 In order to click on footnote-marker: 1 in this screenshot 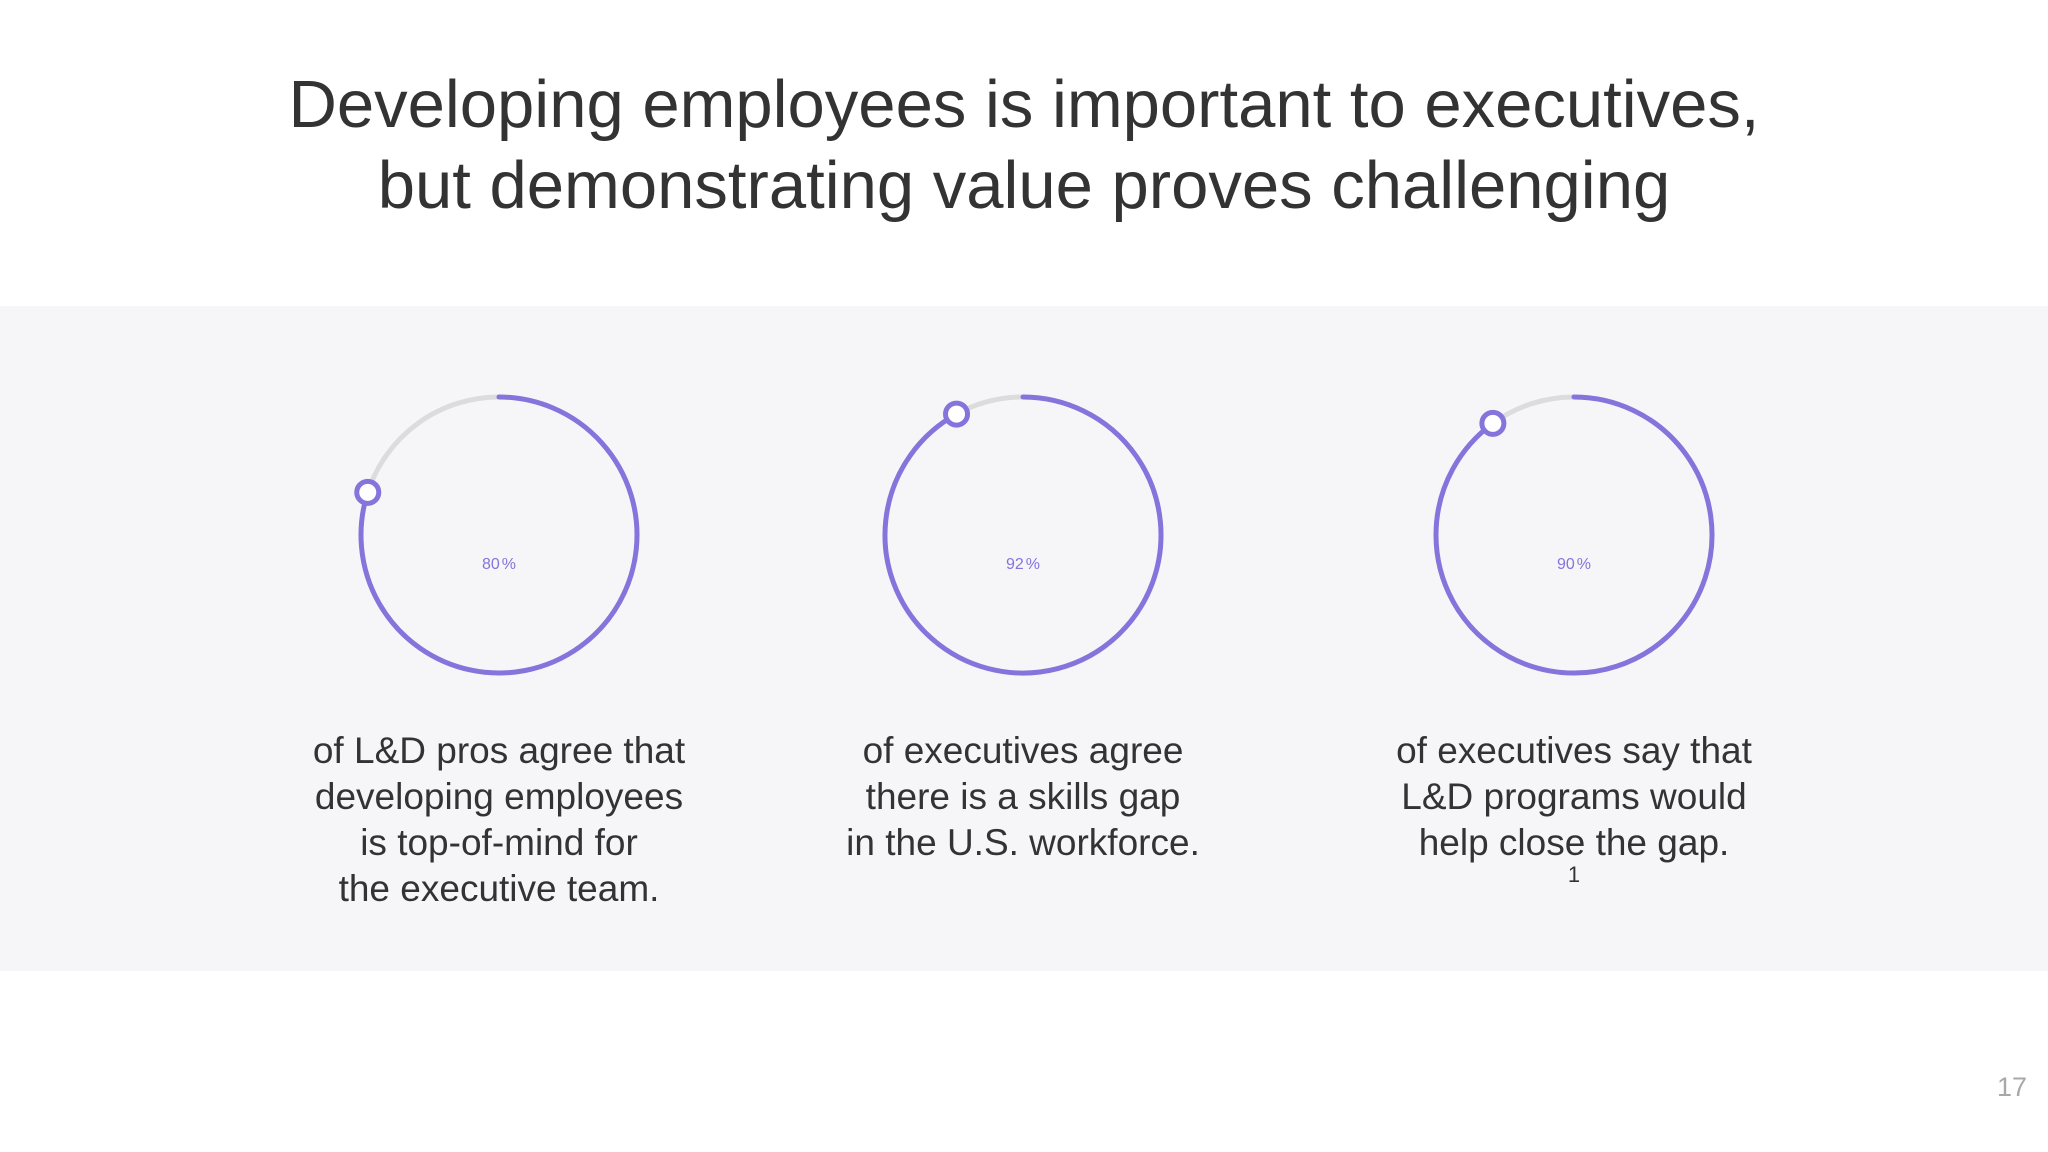, I will do `click(1574, 874)`.